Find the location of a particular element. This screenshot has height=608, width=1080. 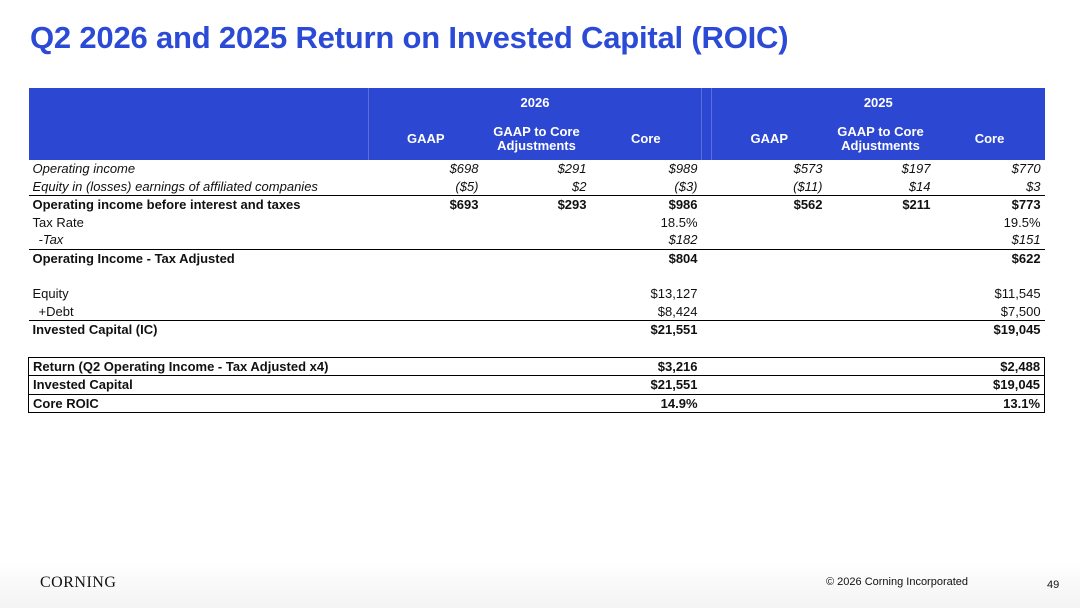

table-row: +Debt $8,424 $7,500 is located at coordinates (537, 312).